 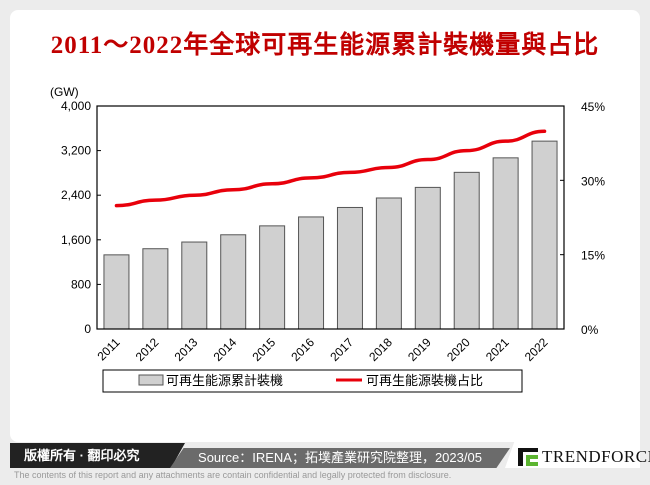 What do you see at coordinates (544, 235) in the screenshot?
I see `bar-2022` at bounding box center [544, 235].